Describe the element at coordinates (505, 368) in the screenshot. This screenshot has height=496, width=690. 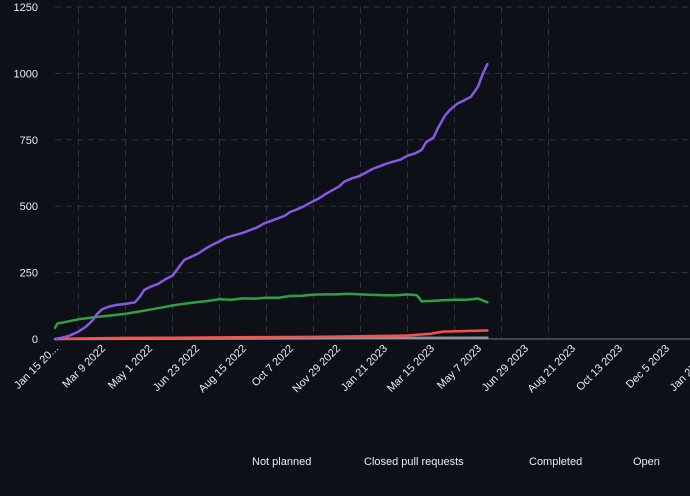
I see `x-tick-label: Jun 29 2023` at that location.